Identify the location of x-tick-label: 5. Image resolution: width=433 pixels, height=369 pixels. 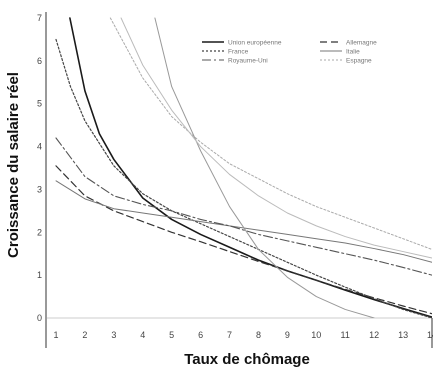
(171, 335).